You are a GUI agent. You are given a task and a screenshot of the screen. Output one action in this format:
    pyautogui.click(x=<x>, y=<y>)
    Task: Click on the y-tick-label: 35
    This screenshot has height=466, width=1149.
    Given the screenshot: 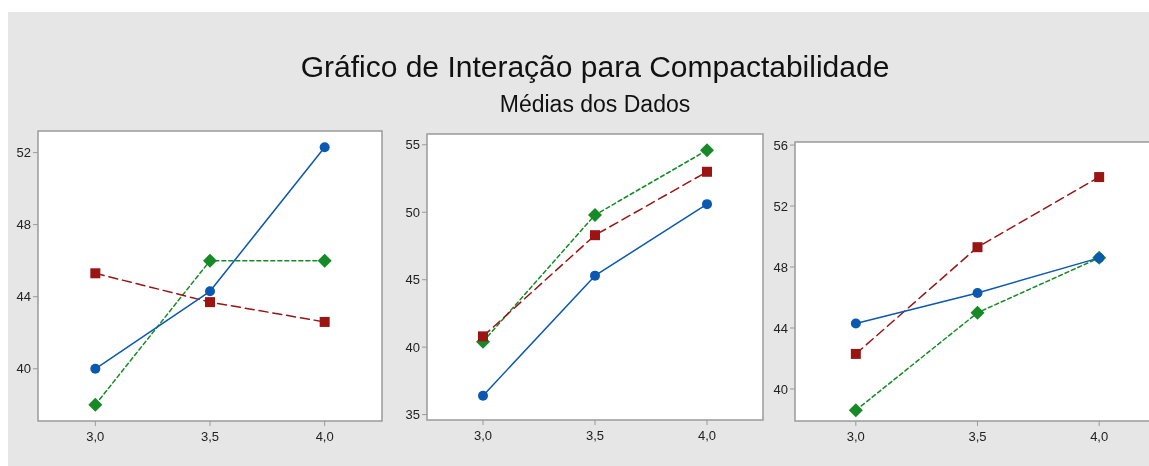 What is the action you would take?
    pyautogui.click(x=412, y=415)
    